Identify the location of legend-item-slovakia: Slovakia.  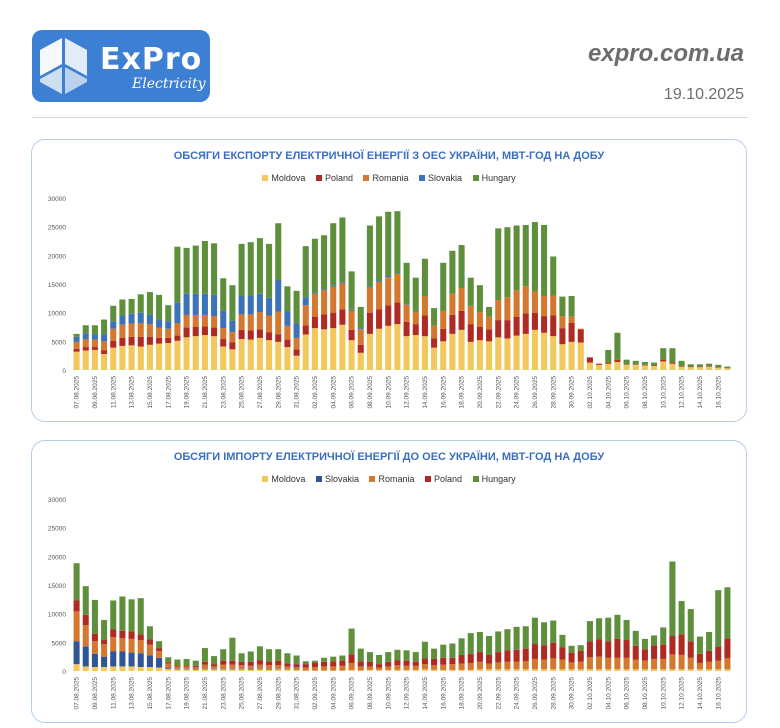
(440, 178).